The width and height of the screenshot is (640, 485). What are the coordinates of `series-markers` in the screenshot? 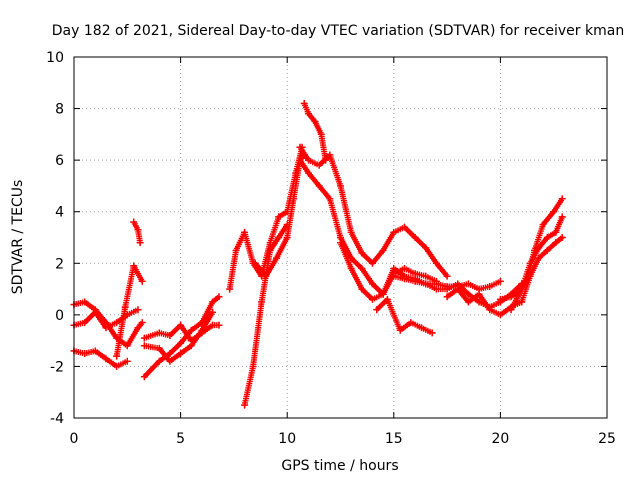 It's located at (368, 227).